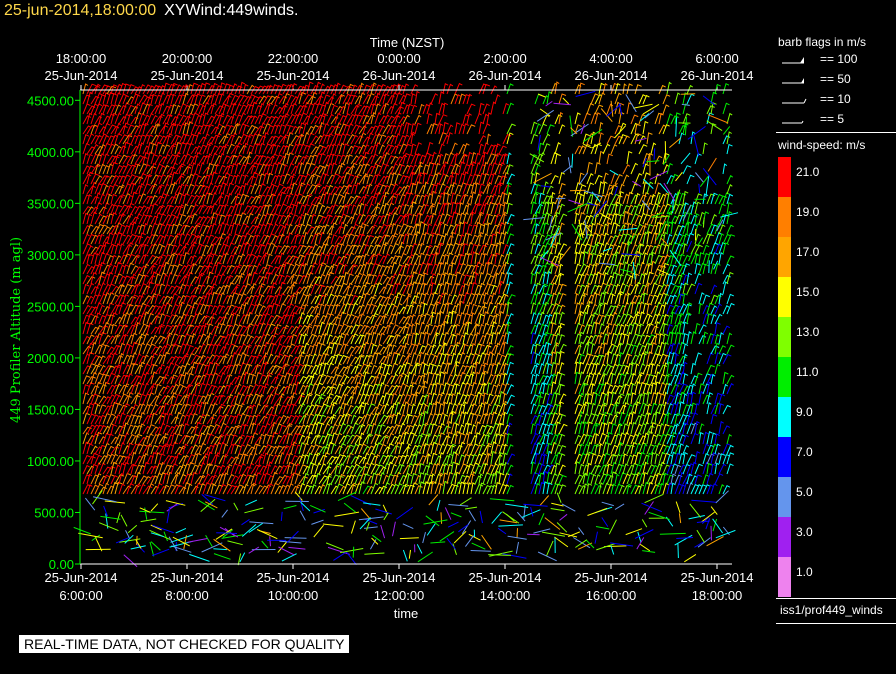 This screenshot has width=896, height=674. Describe the element at coordinates (717, 577) in the screenshot. I see `bottom-tick-date: 25-Jun-2014` at that location.